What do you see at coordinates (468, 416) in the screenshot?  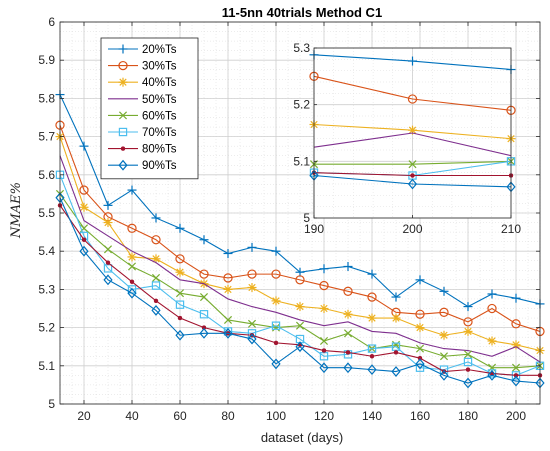 I see `x-tick-label: 180` at bounding box center [468, 416].